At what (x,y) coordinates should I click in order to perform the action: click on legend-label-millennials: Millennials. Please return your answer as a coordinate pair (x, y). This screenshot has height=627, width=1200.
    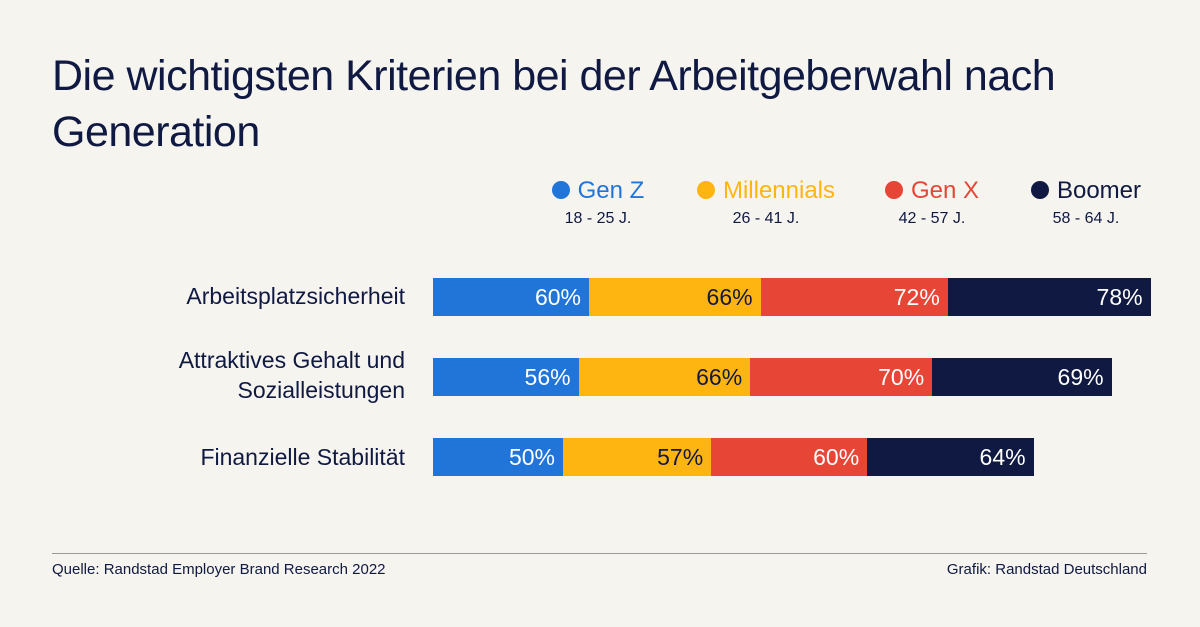
    Looking at the image, I should click on (779, 190).